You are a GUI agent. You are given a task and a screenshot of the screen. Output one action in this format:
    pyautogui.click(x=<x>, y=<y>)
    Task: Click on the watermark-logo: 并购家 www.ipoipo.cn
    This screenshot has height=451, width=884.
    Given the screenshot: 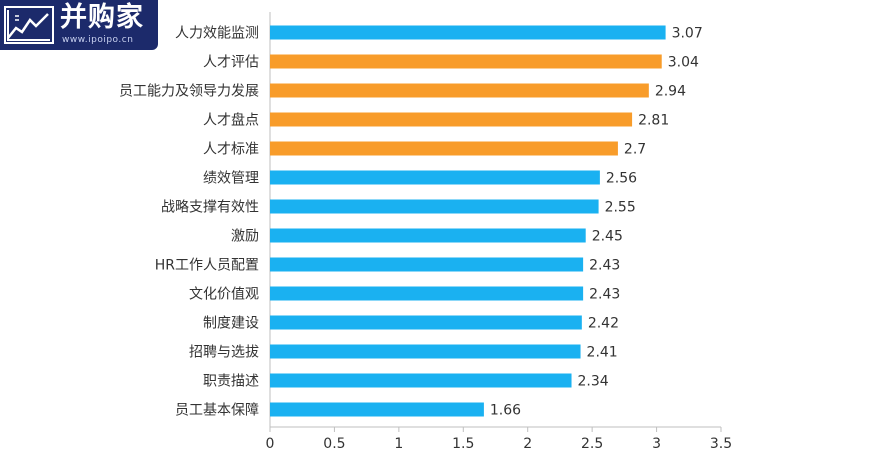 What is the action you would take?
    pyautogui.click(x=79, y=25)
    